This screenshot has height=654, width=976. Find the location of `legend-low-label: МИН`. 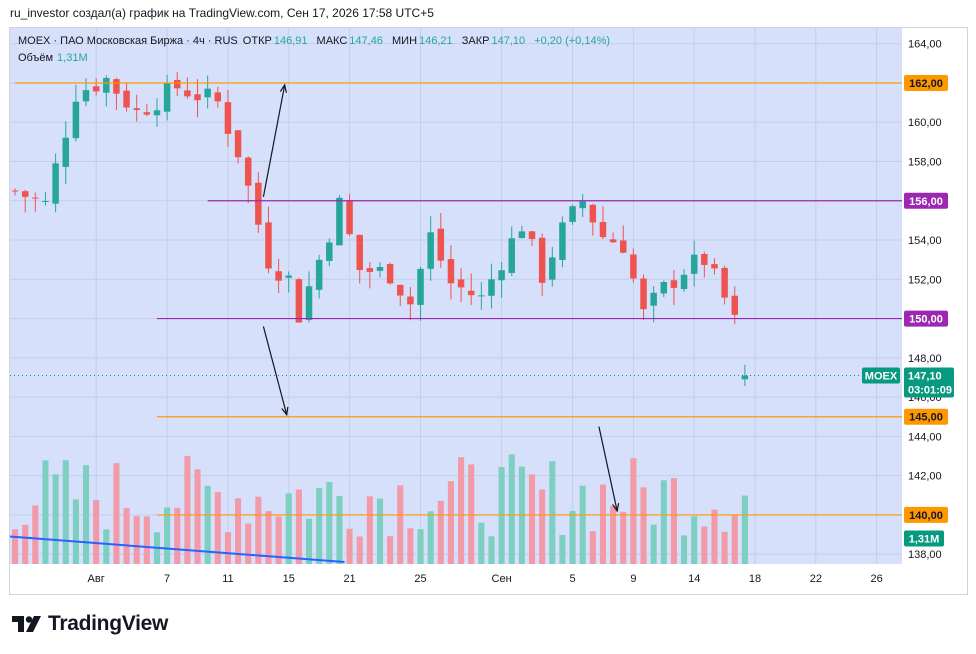

legend-low-label: МИН is located at coordinates (405, 41).